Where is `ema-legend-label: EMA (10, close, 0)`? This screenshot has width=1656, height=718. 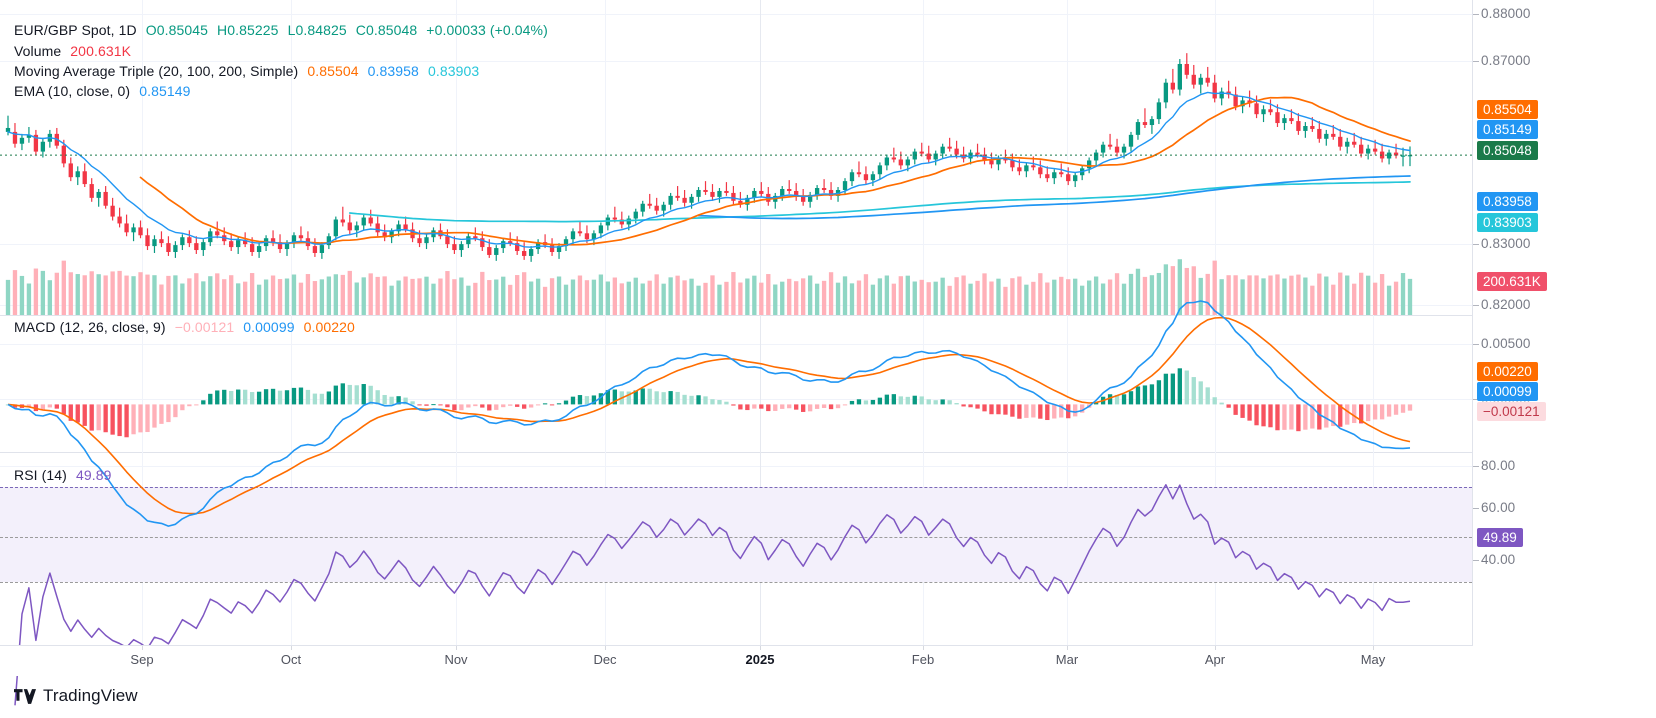 ema-legend-label: EMA (10, close, 0) is located at coordinates (72, 91).